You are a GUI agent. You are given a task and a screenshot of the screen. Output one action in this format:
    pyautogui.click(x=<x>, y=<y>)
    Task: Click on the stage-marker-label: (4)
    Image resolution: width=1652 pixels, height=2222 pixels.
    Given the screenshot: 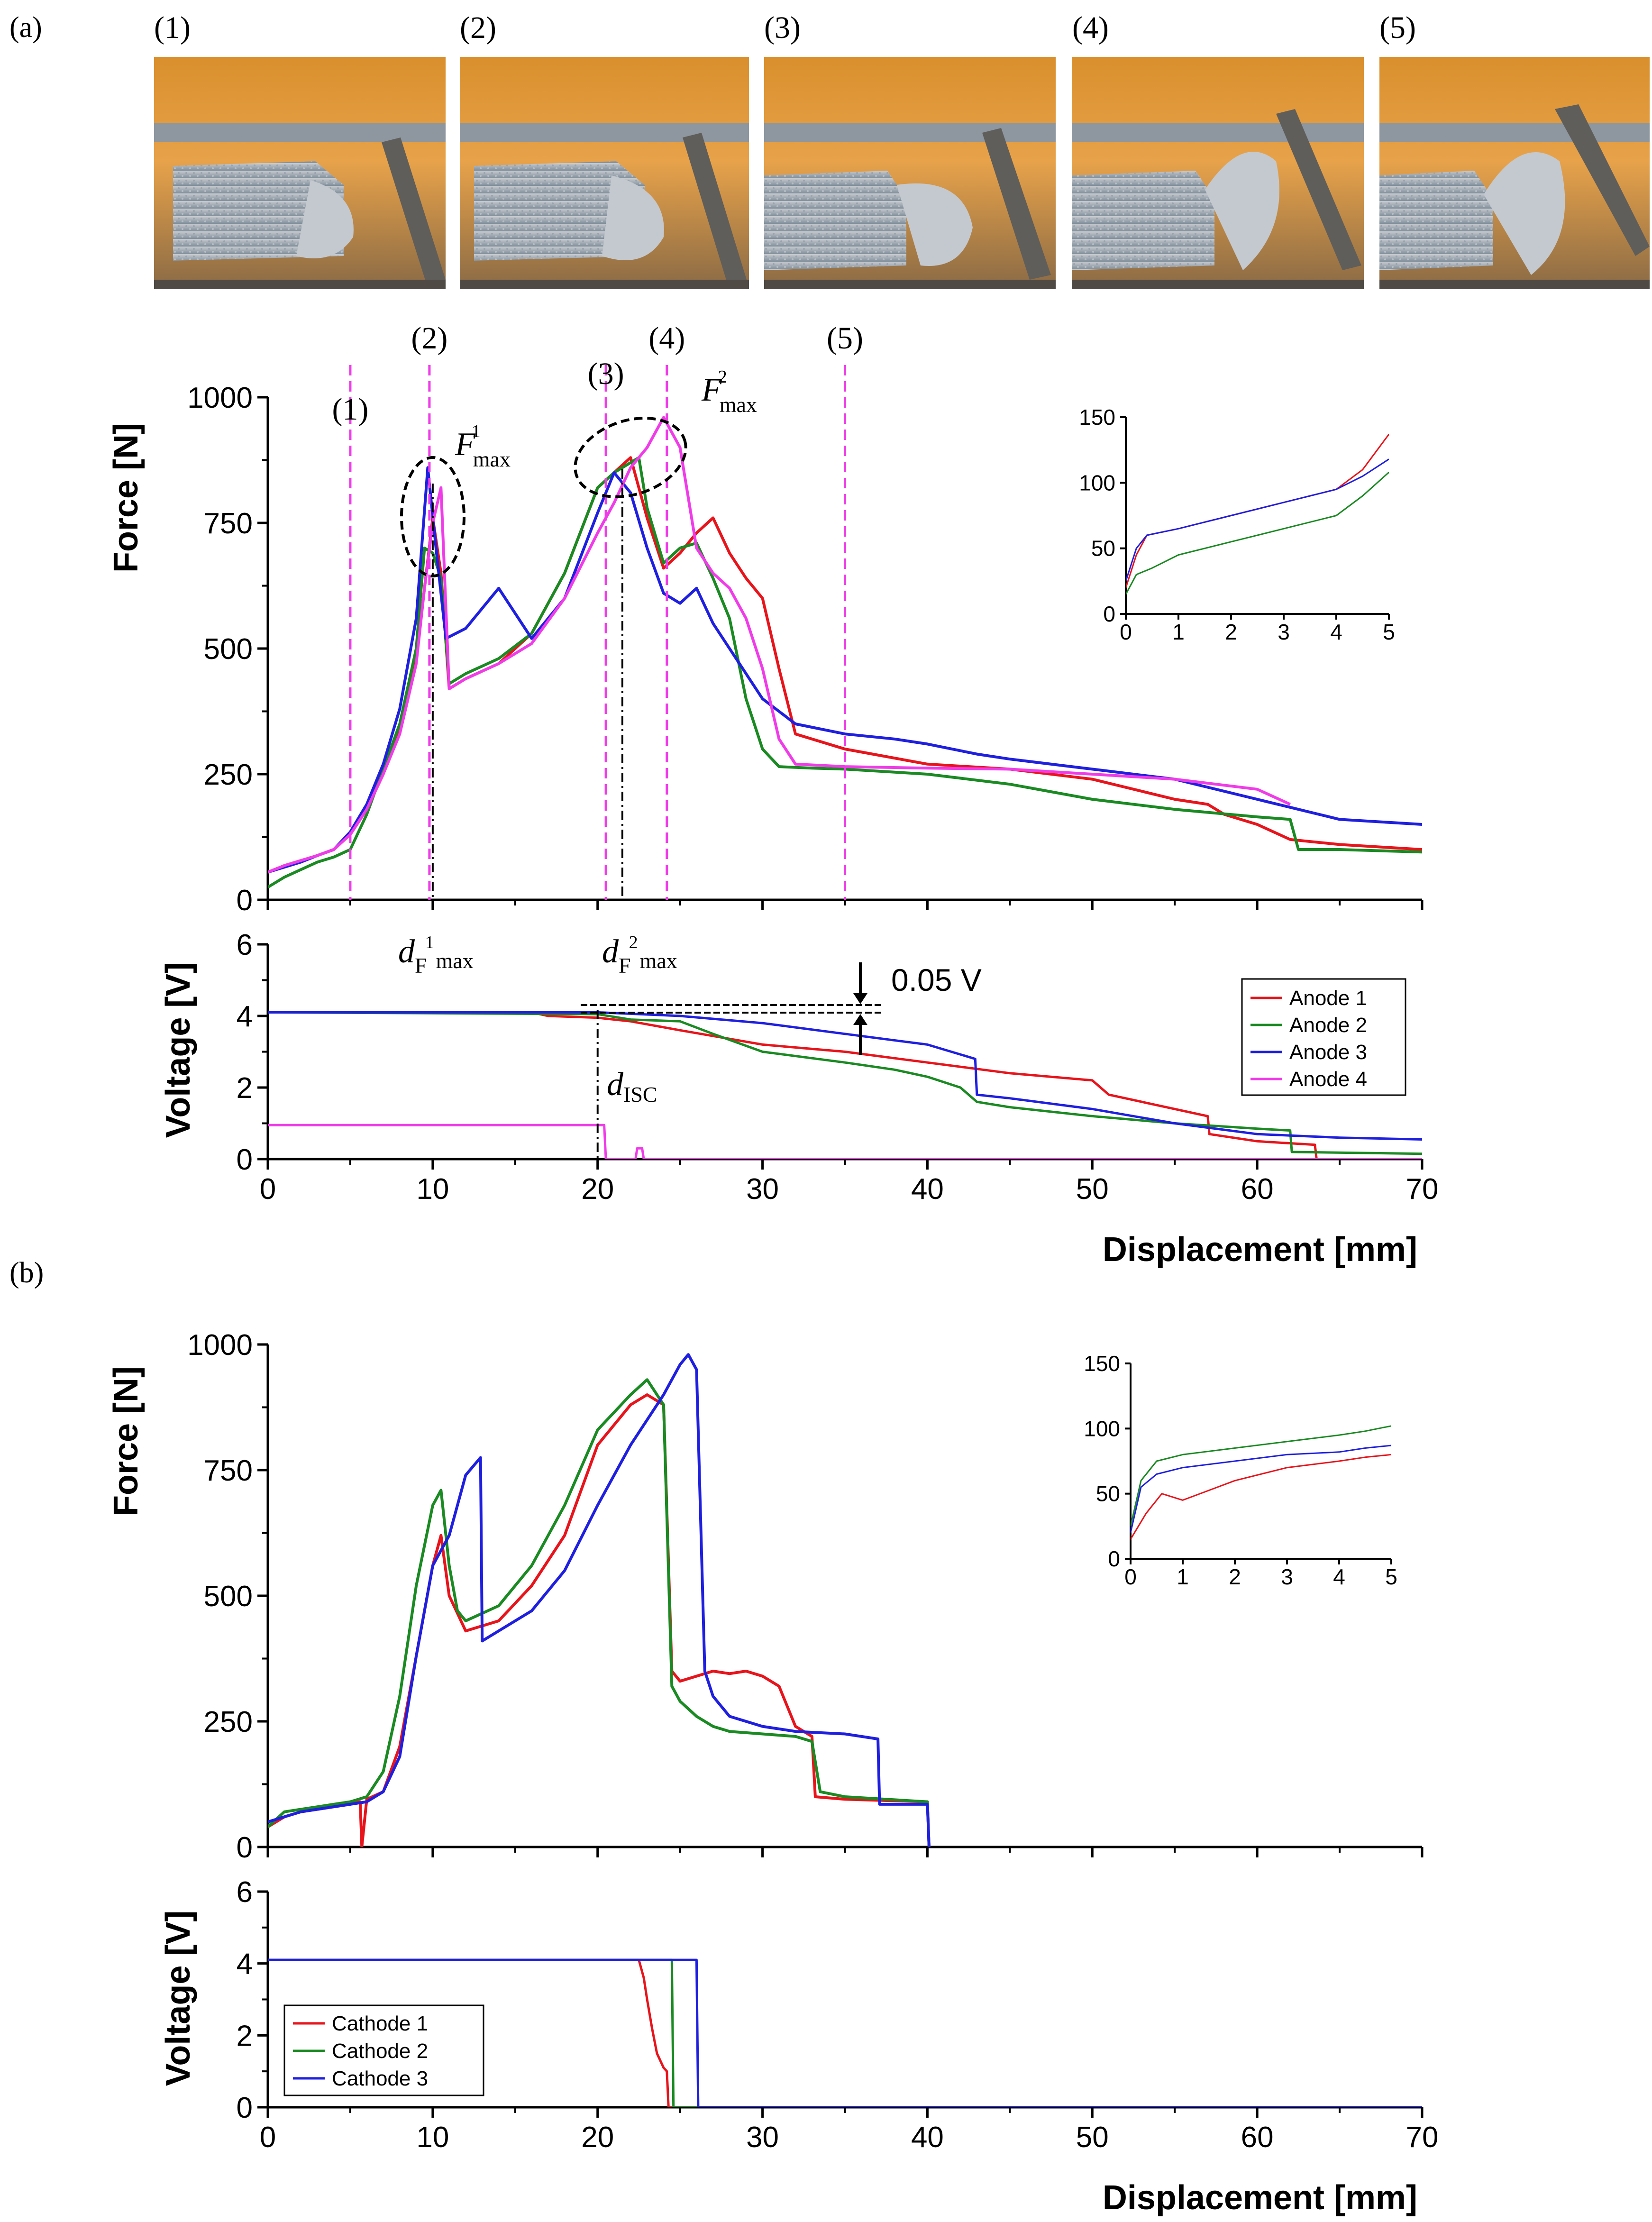 What is the action you would take?
    pyautogui.click(x=666, y=338)
    